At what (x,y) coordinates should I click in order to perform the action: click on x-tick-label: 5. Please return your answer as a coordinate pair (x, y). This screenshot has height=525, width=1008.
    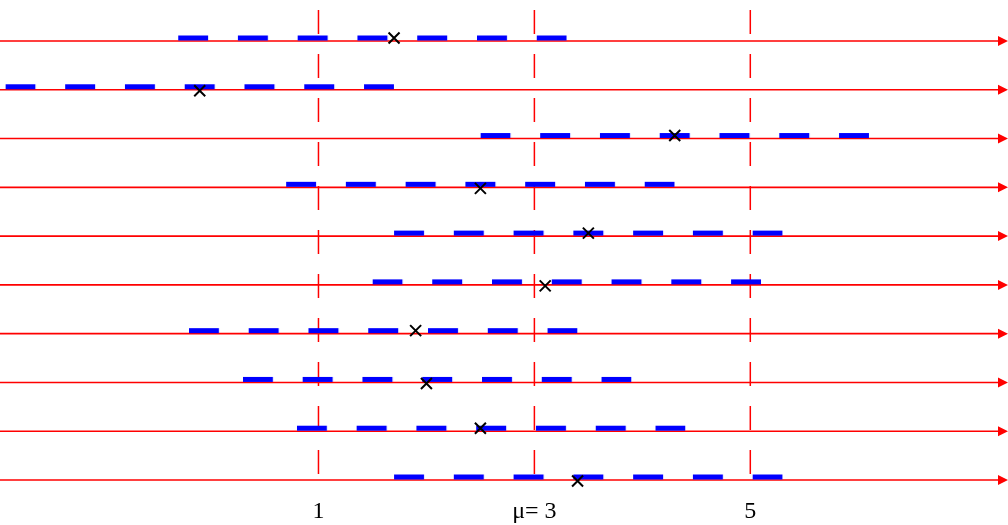
    Looking at the image, I should click on (750, 510).